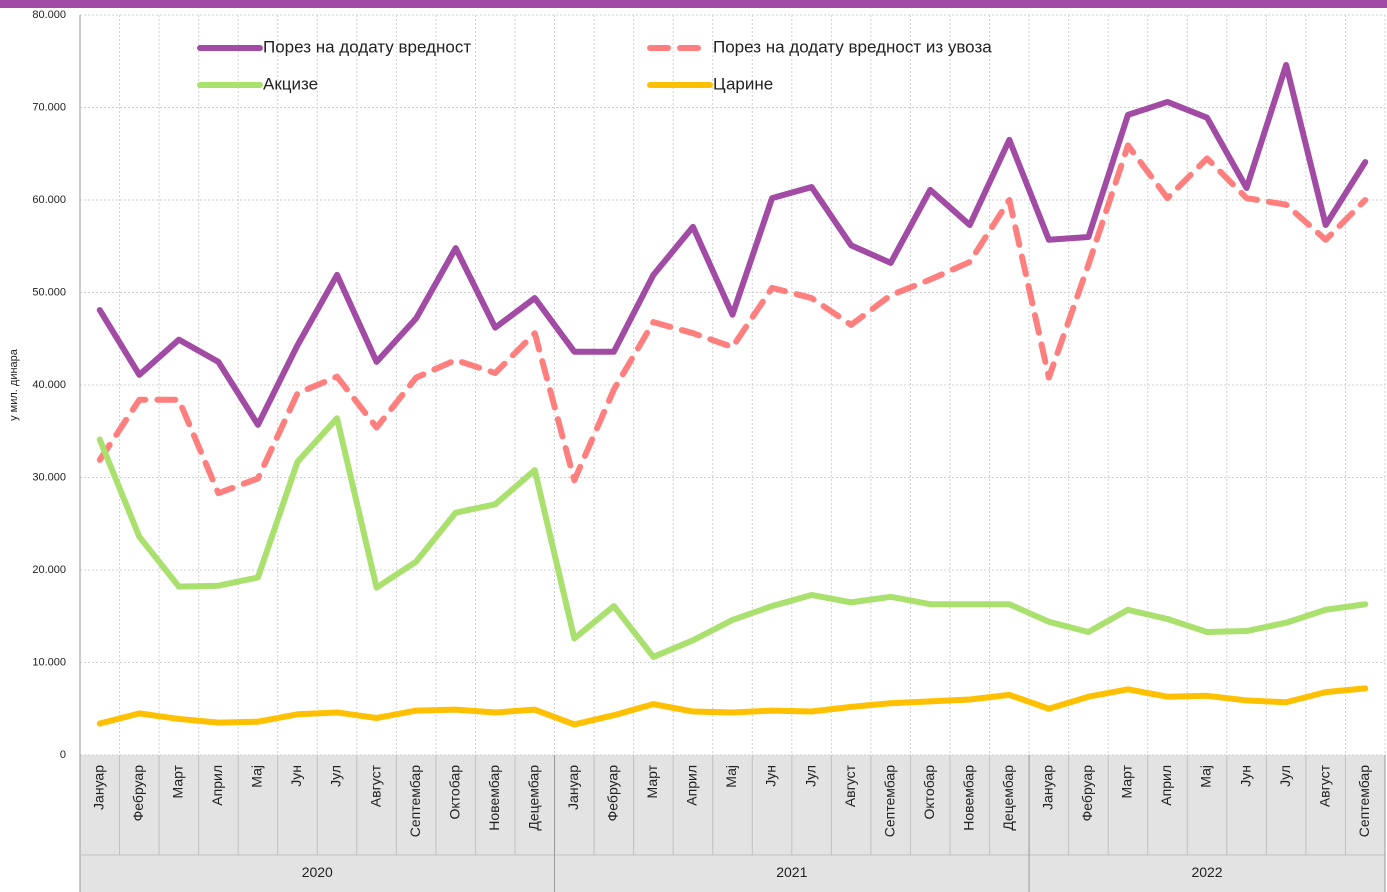 This screenshot has height=892, width=1387. Describe the element at coordinates (63, 755) in the screenshot. I see `y-tick-label: 0` at that location.